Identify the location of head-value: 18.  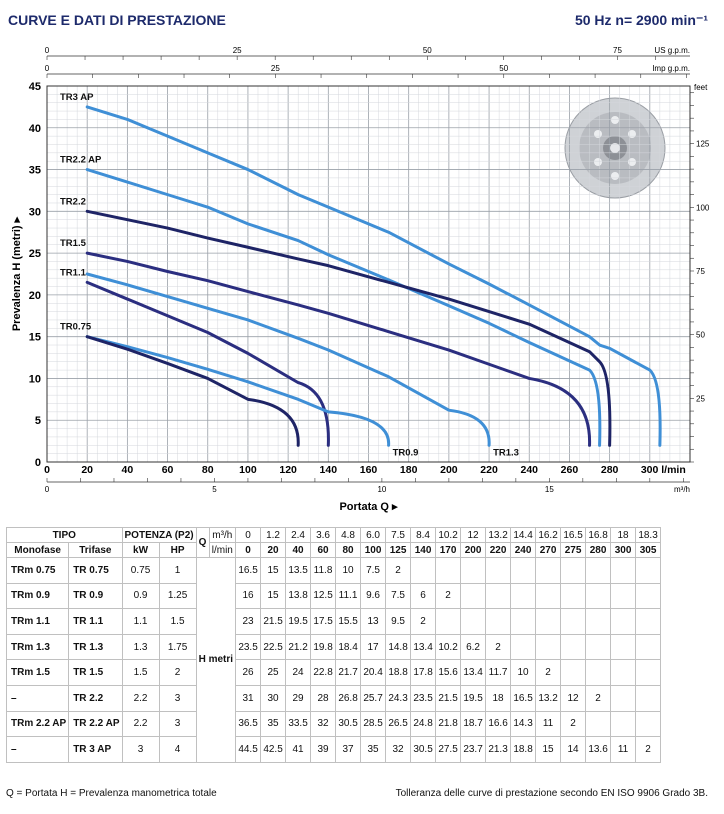
(498, 698).